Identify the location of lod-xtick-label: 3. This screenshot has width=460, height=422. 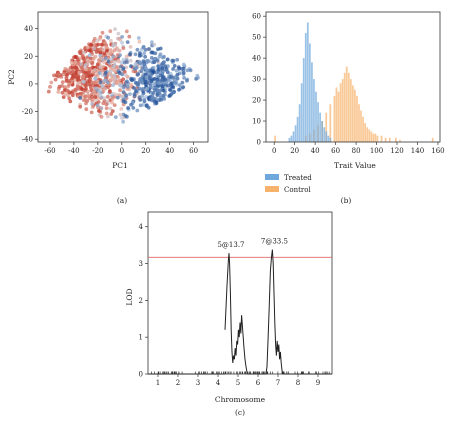
(198, 383).